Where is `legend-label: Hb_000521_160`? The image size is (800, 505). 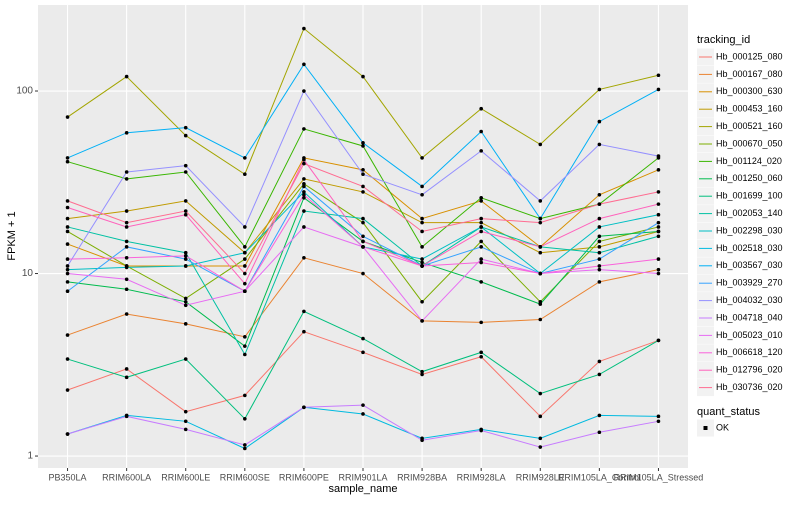
legend-label: Hb_000521_160 is located at coordinates (749, 126).